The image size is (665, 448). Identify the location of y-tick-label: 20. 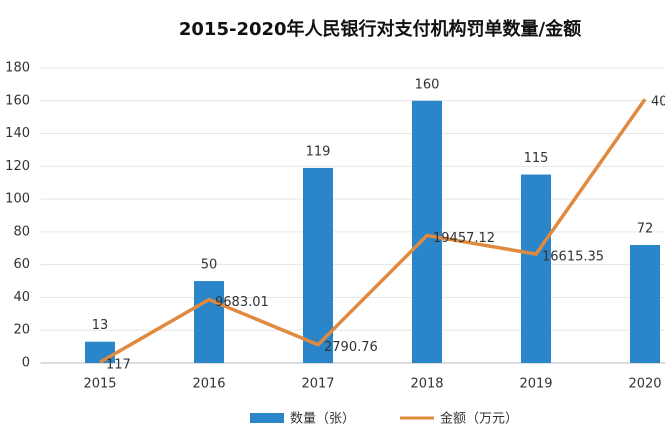
(21, 330).